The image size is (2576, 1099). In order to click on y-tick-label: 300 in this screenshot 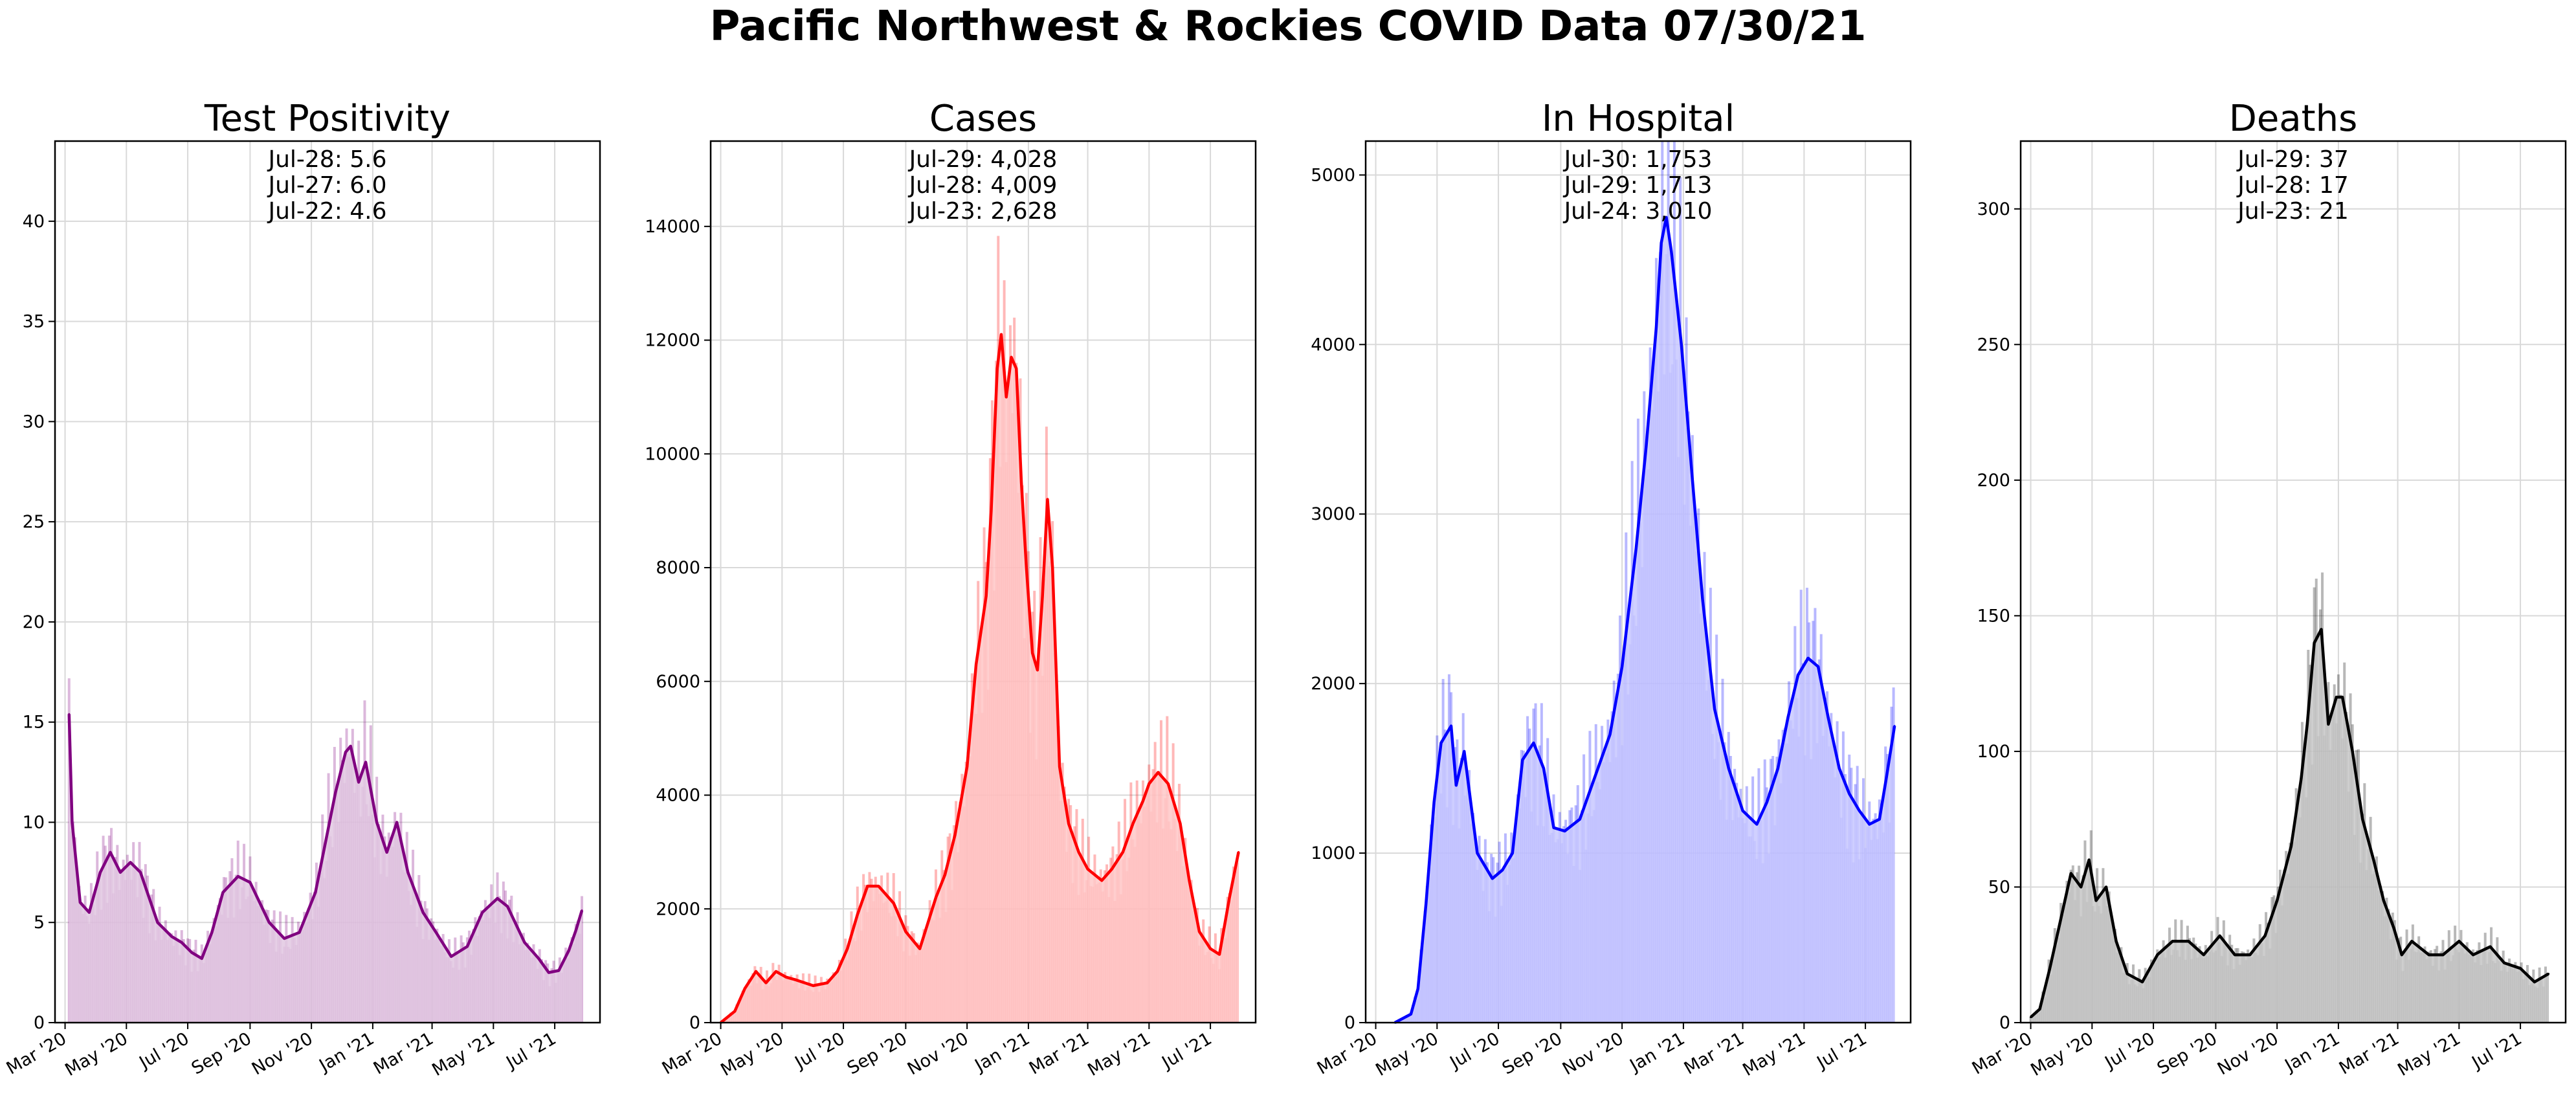, I will do `click(1993, 209)`.